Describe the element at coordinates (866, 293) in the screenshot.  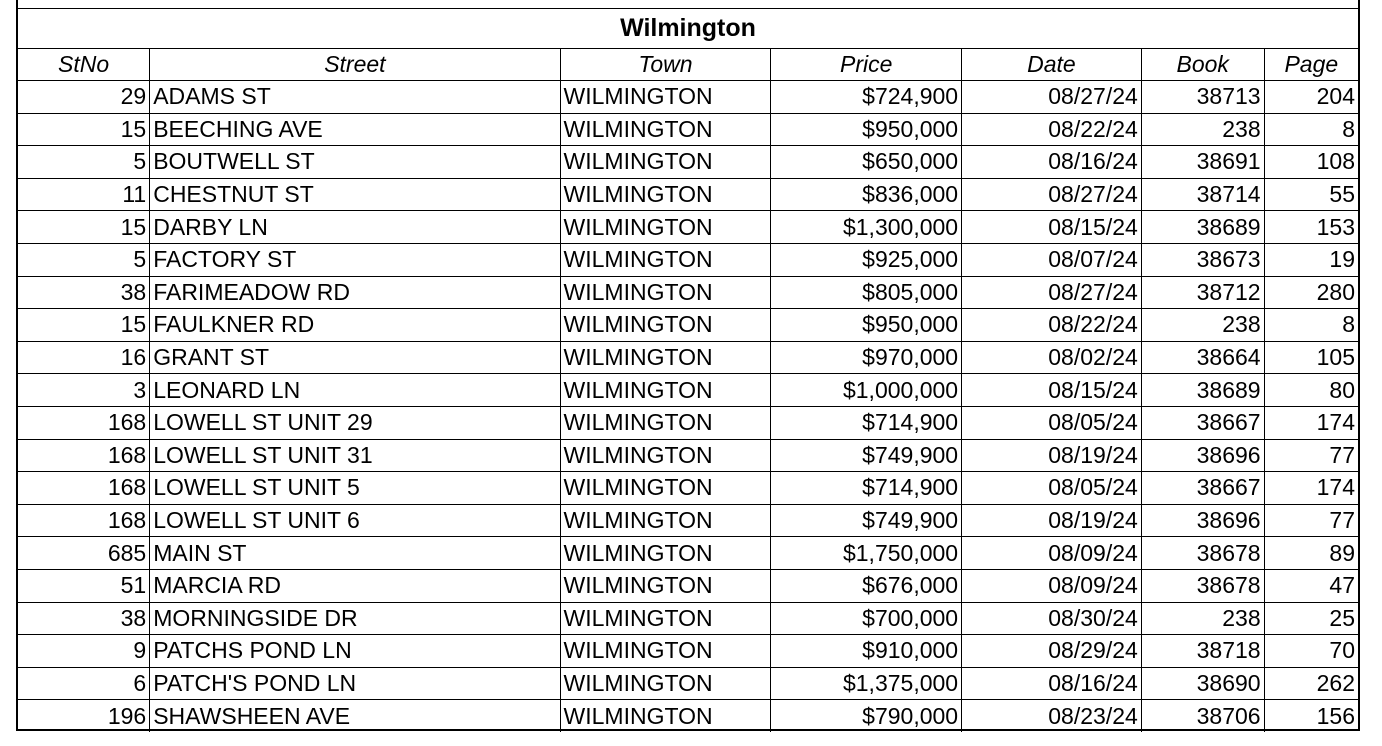
I see `cell-price: $805,000` at that location.